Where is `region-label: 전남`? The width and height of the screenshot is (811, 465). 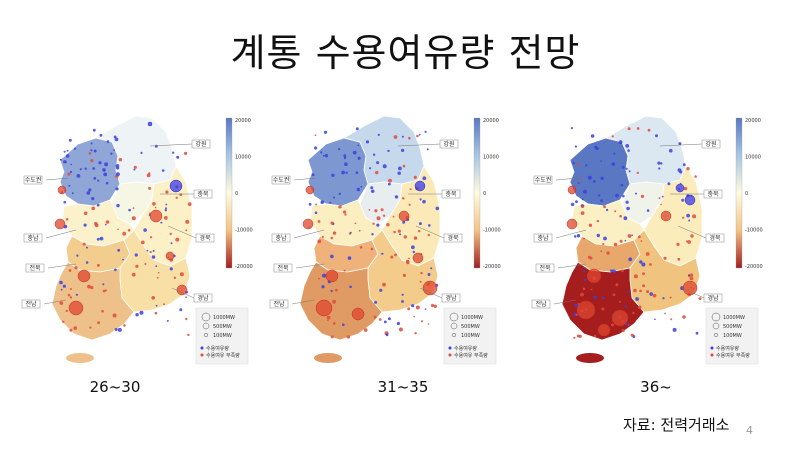
region-label: 전남 is located at coordinates (279, 304).